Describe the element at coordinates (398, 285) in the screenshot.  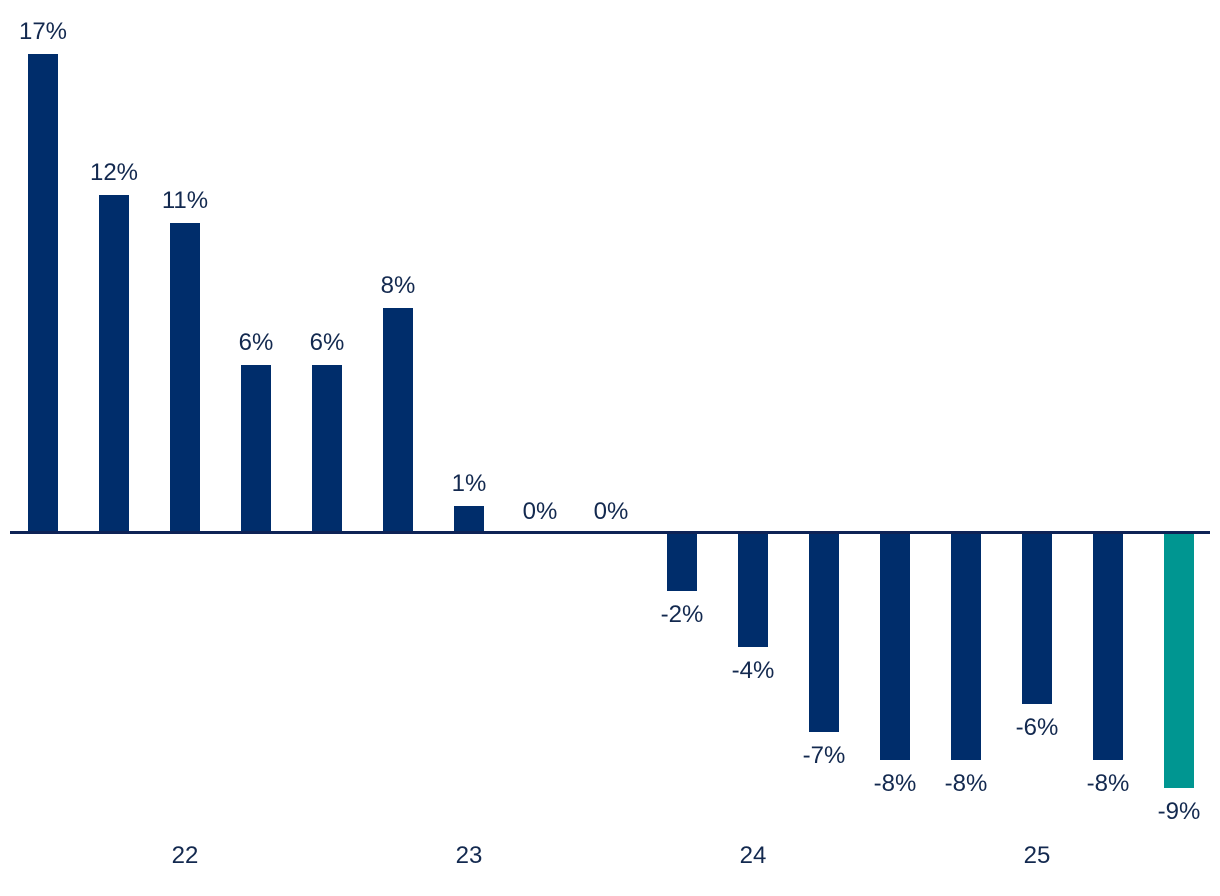
I see `bar-value-label: 8%` at that location.